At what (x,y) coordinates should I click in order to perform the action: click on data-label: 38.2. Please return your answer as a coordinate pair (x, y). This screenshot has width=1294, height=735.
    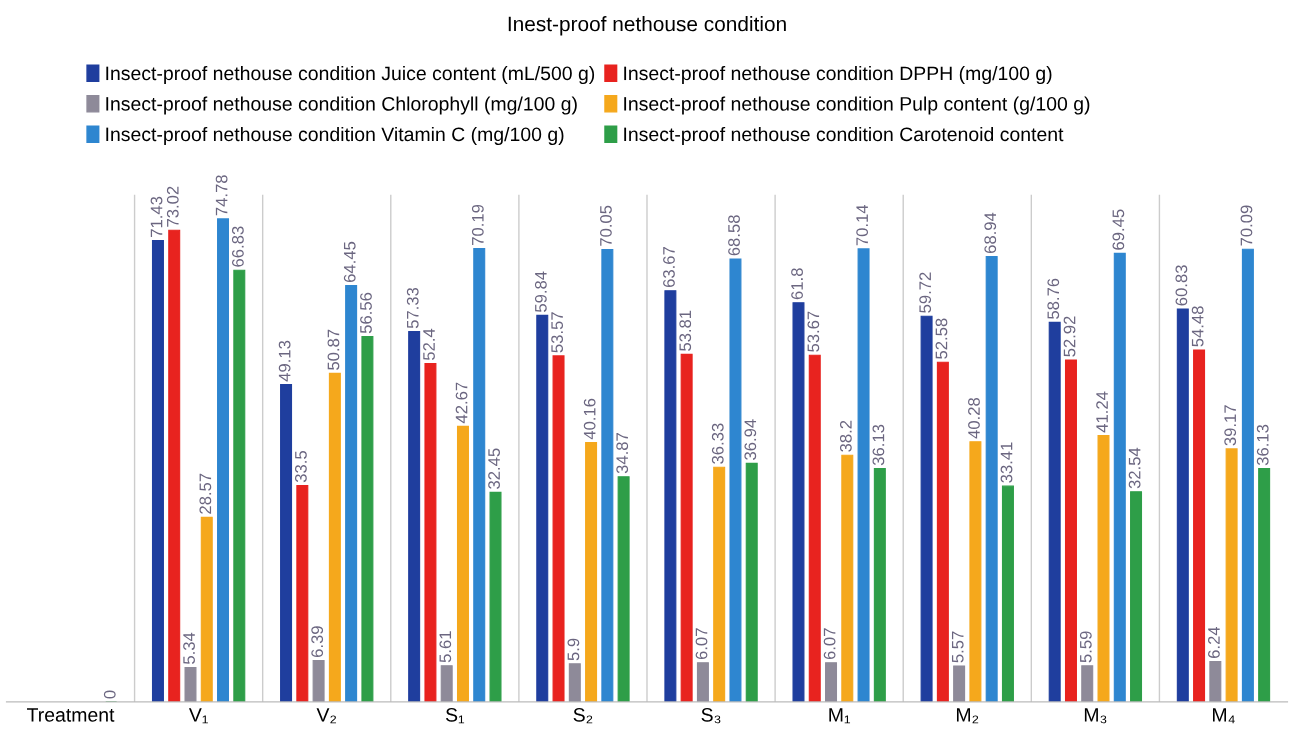
    Looking at the image, I should click on (845, 436).